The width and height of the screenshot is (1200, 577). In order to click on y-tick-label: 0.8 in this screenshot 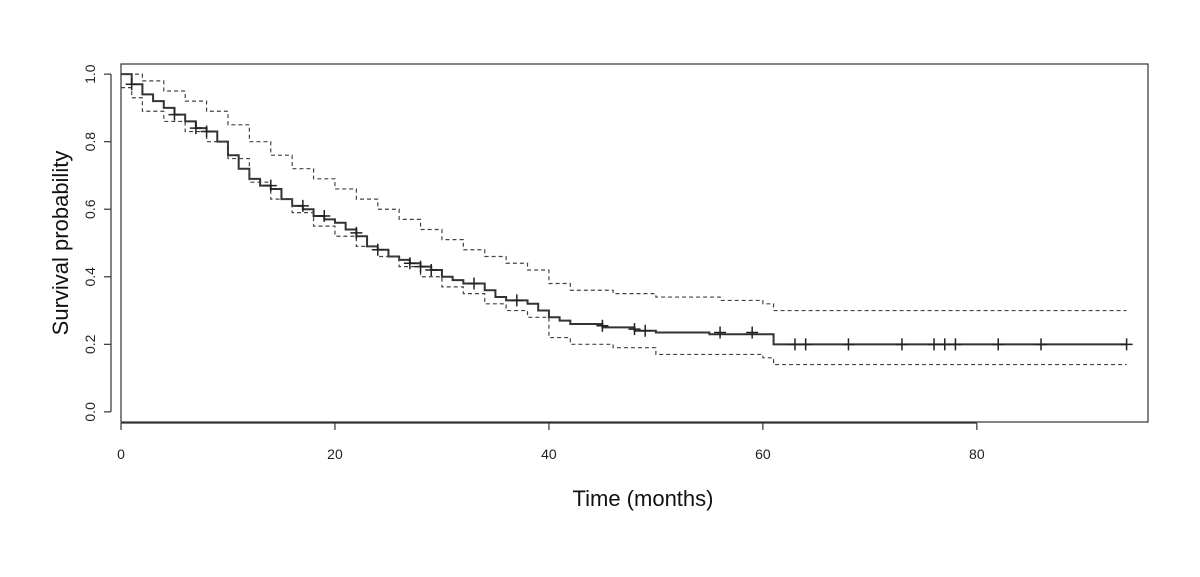, I will do `click(90, 142)`.